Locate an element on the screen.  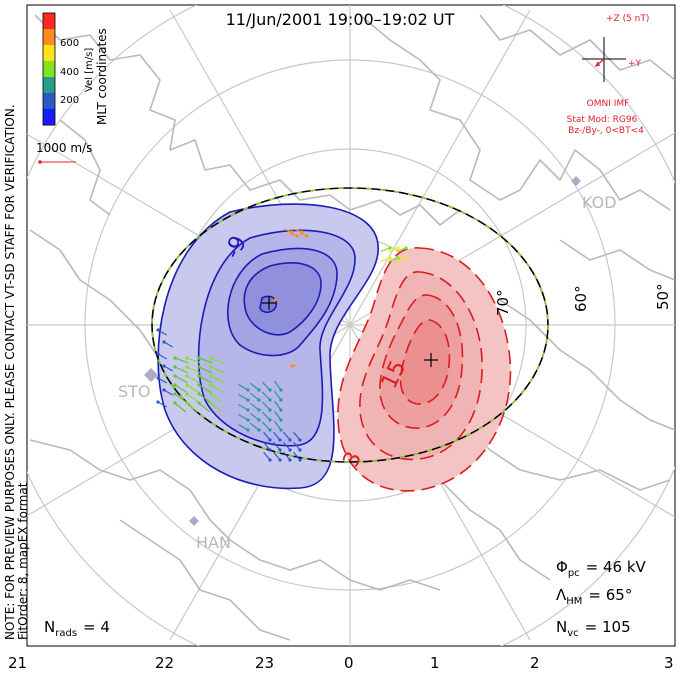
imf-model: Stat Mod: RG96 is located at coordinates (602, 120).